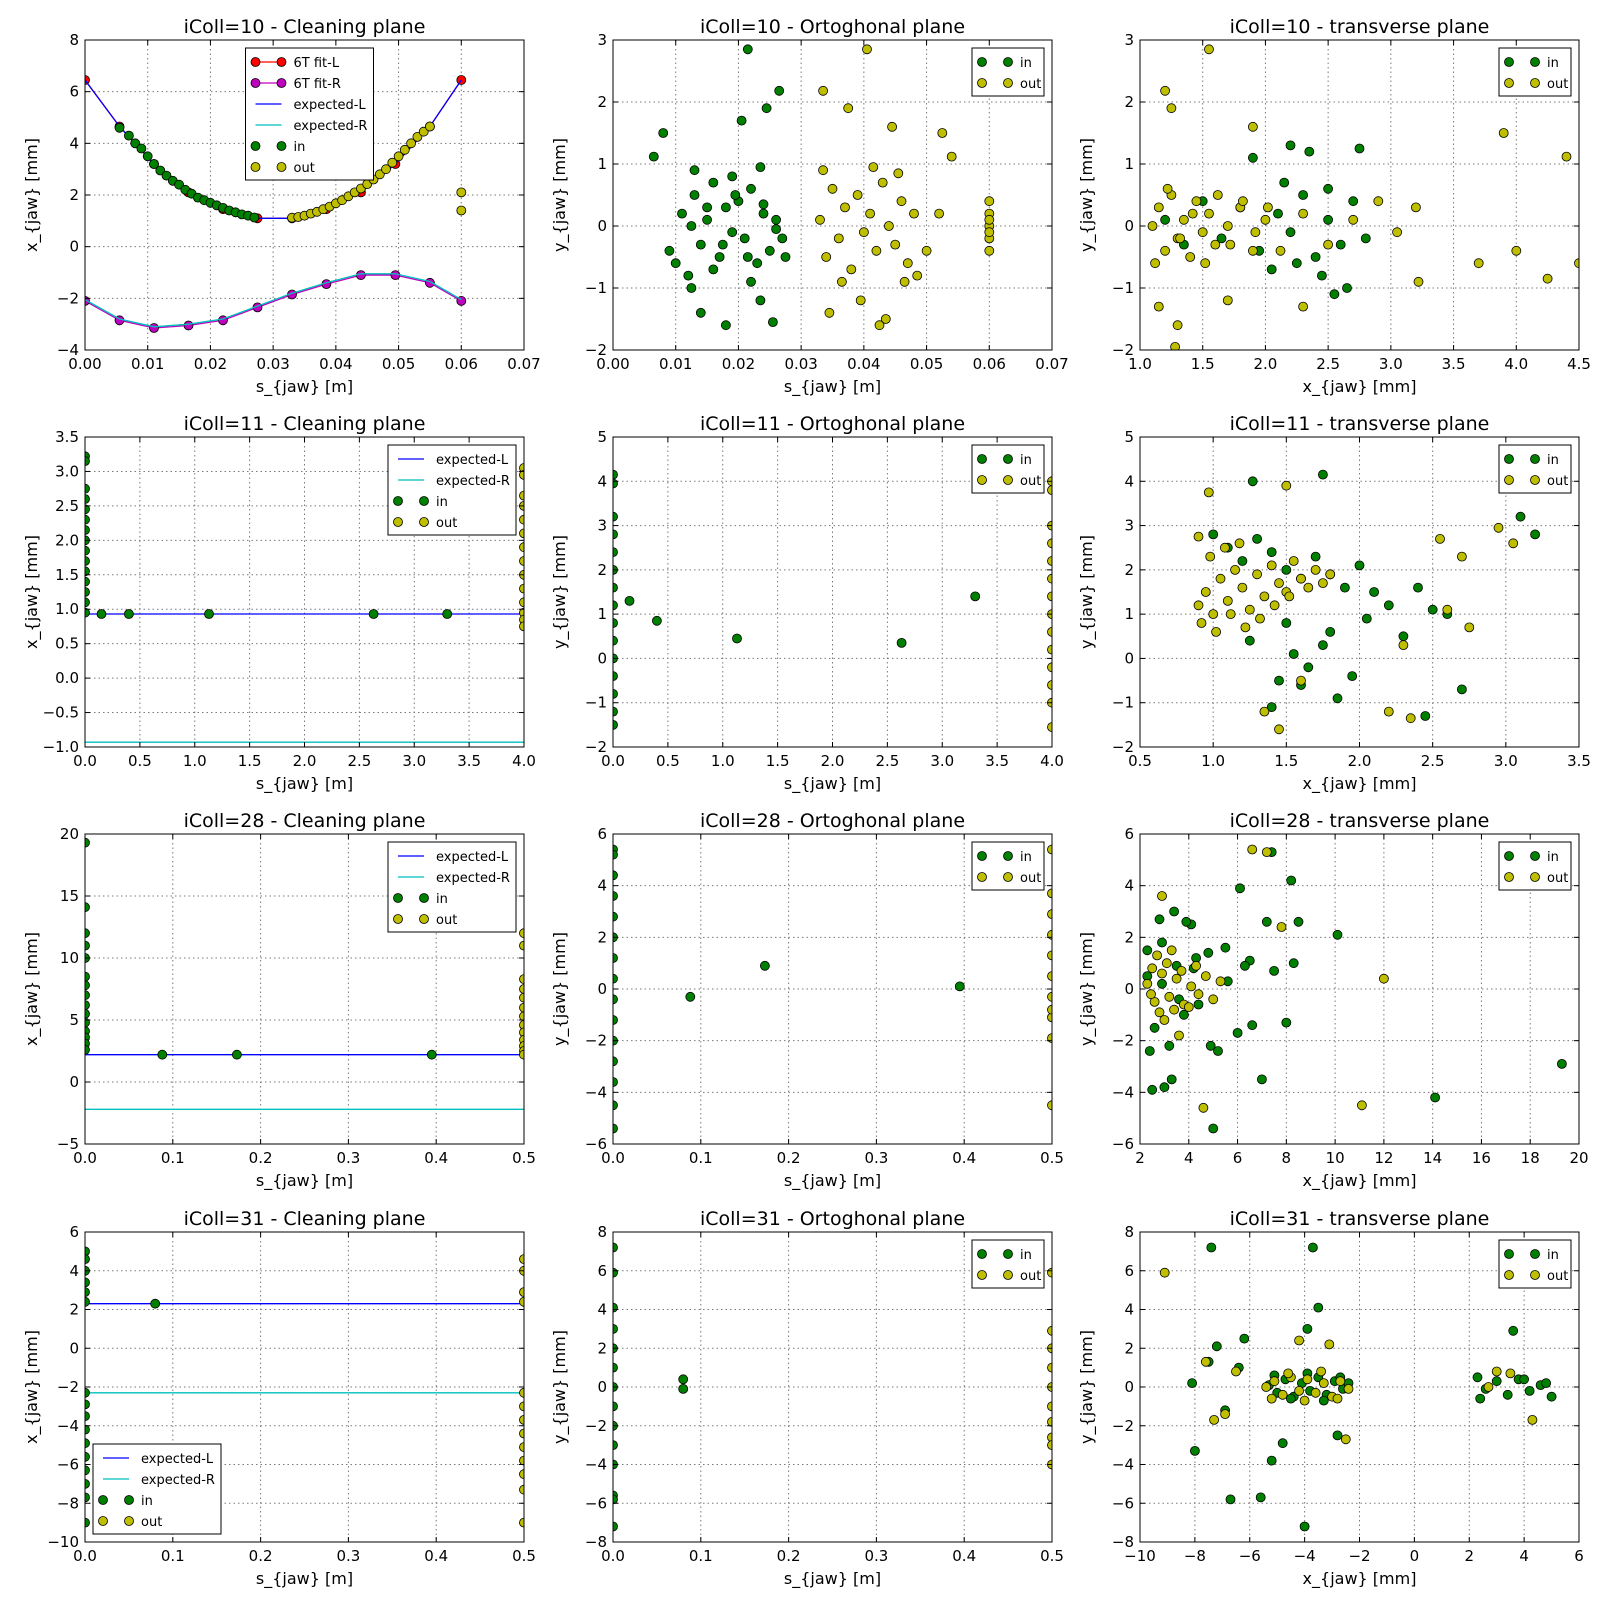 The height and width of the screenshot is (1600, 1600). What do you see at coordinates (1129, 658) in the screenshot?
I see `y-tick-label: 0` at bounding box center [1129, 658].